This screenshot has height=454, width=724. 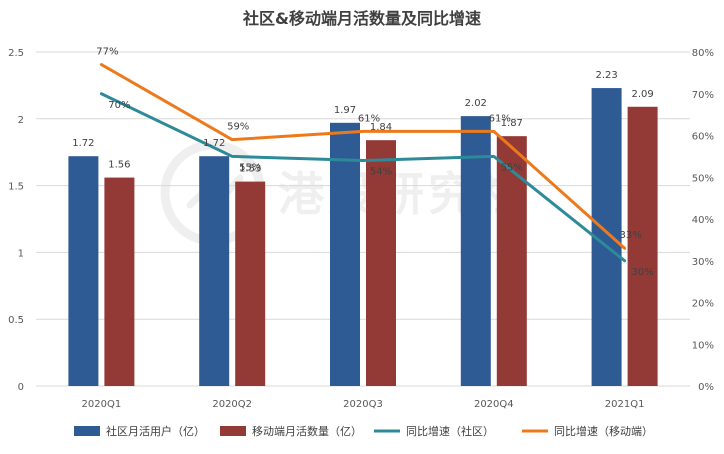 What do you see at coordinates (625, 404) in the screenshot?
I see `x-tick-label: 2021Q1` at bounding box center [625, 404].